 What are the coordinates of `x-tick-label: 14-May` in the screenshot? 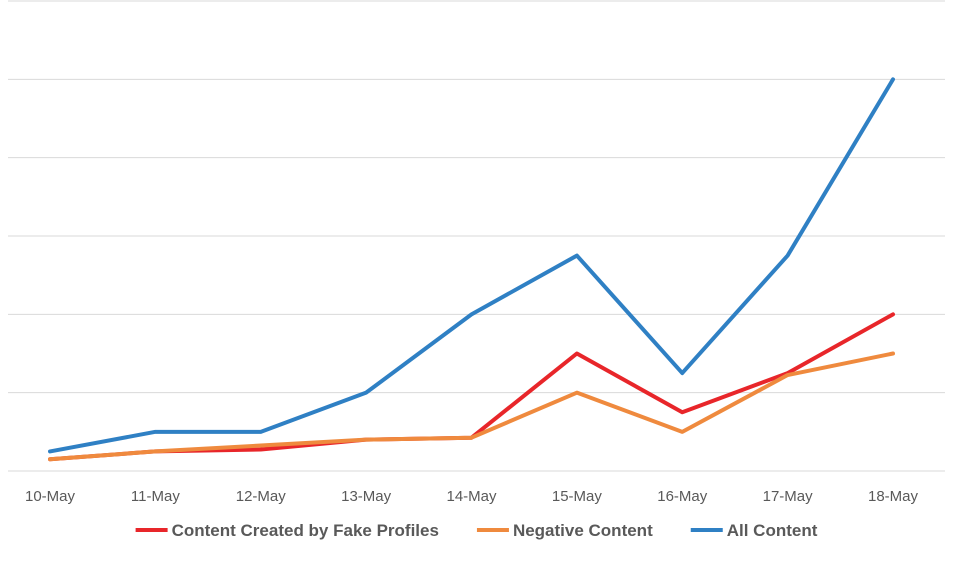 It's located at (471, 496).